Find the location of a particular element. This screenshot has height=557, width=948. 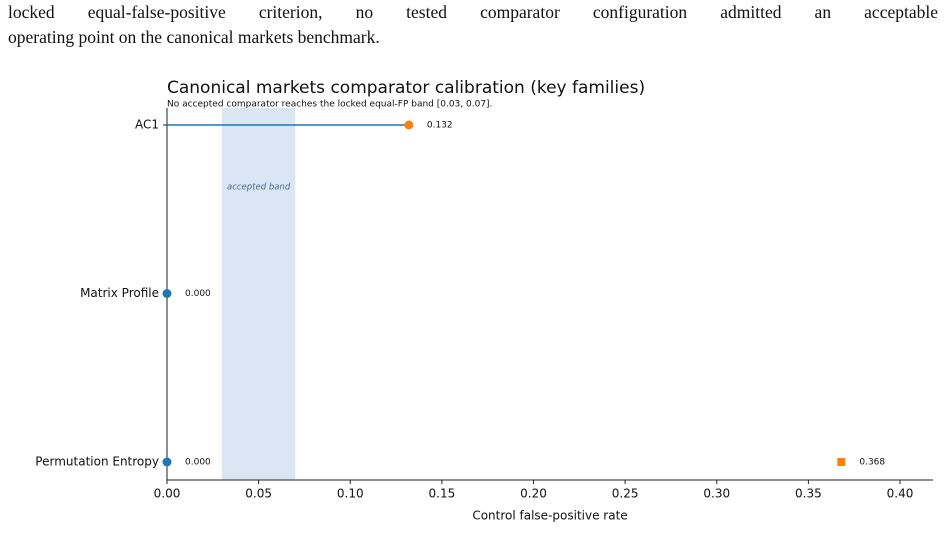

y-tick-label: Matrix Profile is located at coordinates (119, 293).